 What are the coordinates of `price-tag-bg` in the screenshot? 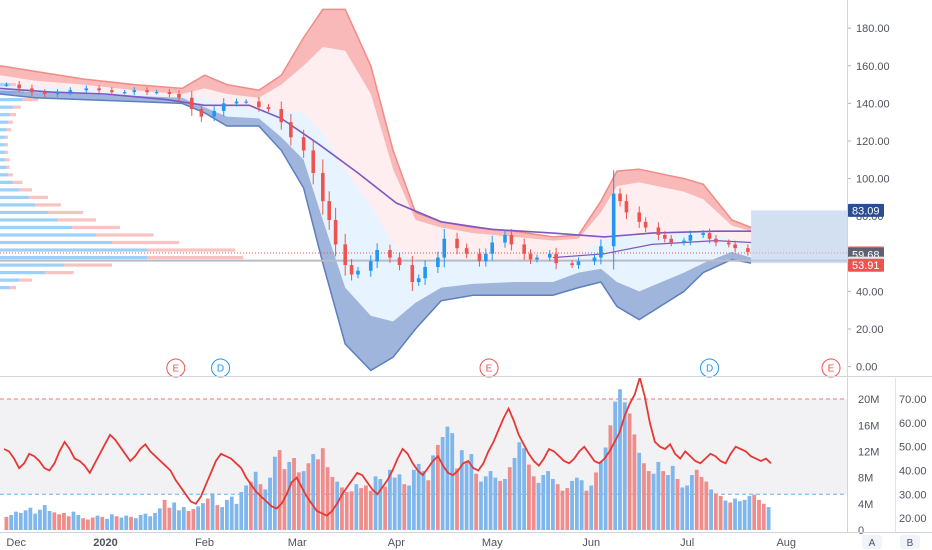 It's located at (866, 210).